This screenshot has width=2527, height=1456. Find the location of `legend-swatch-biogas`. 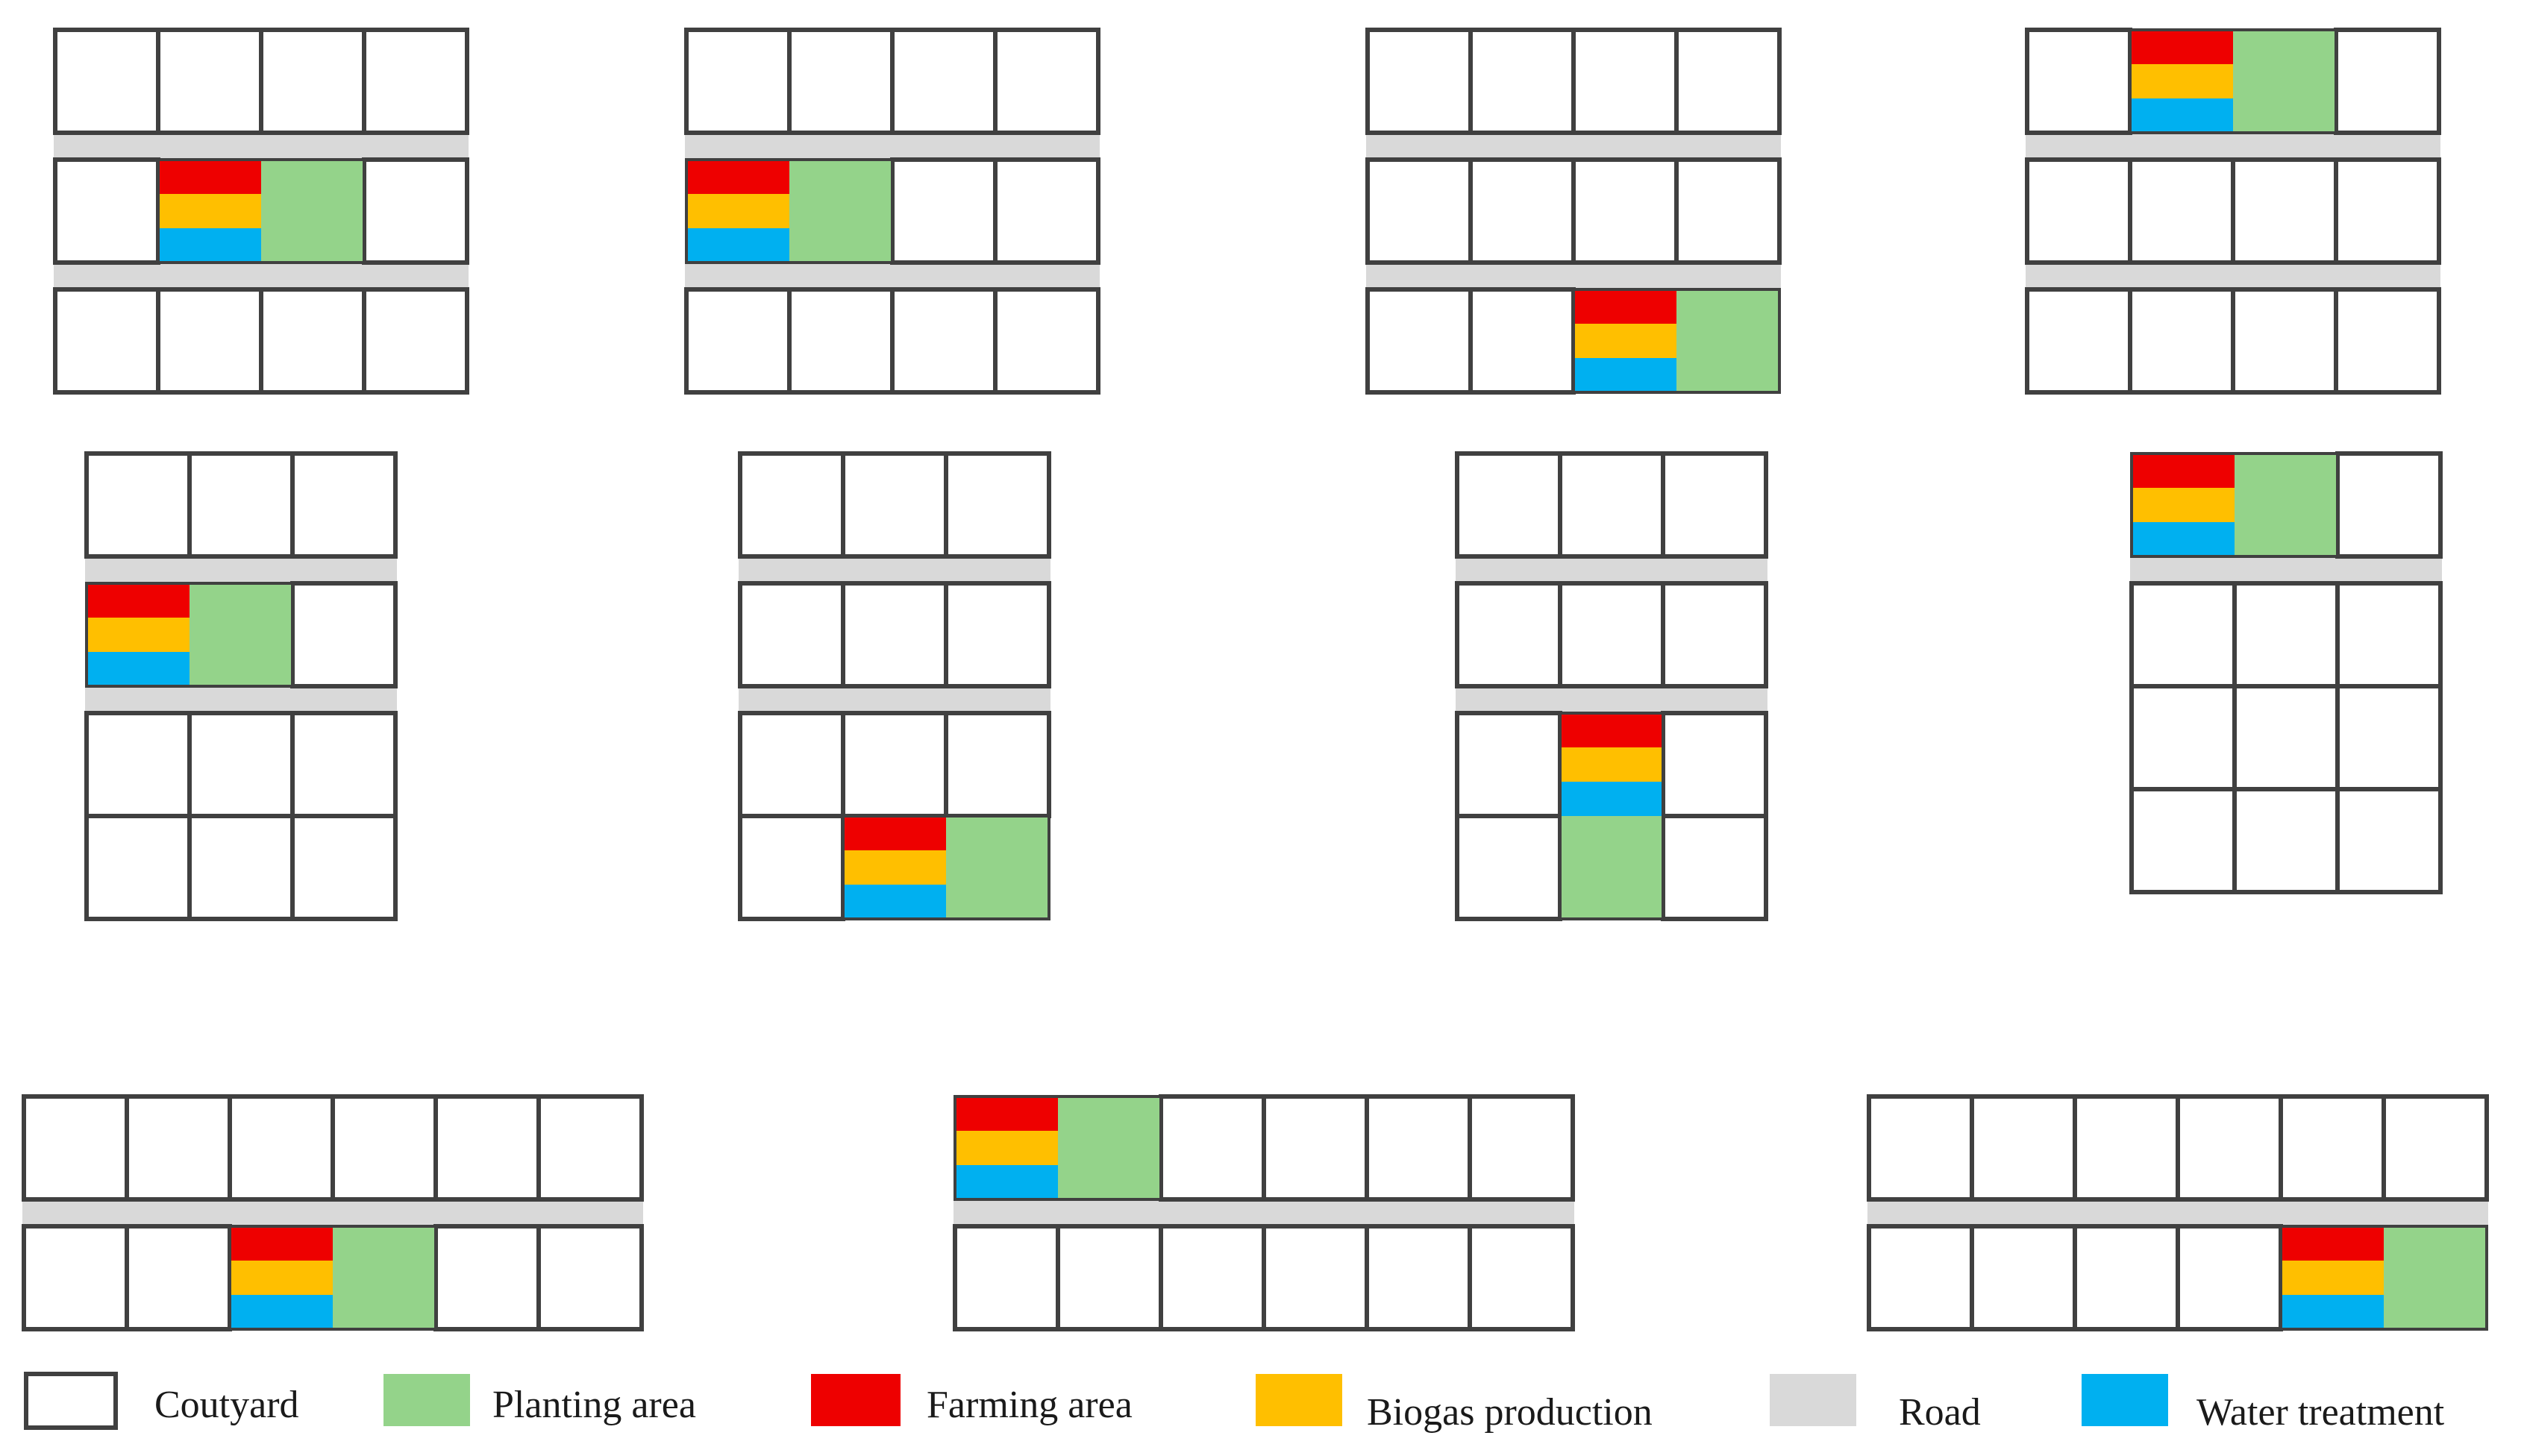

legend-swatch-biogas is located at coordinates (1299, 1400).